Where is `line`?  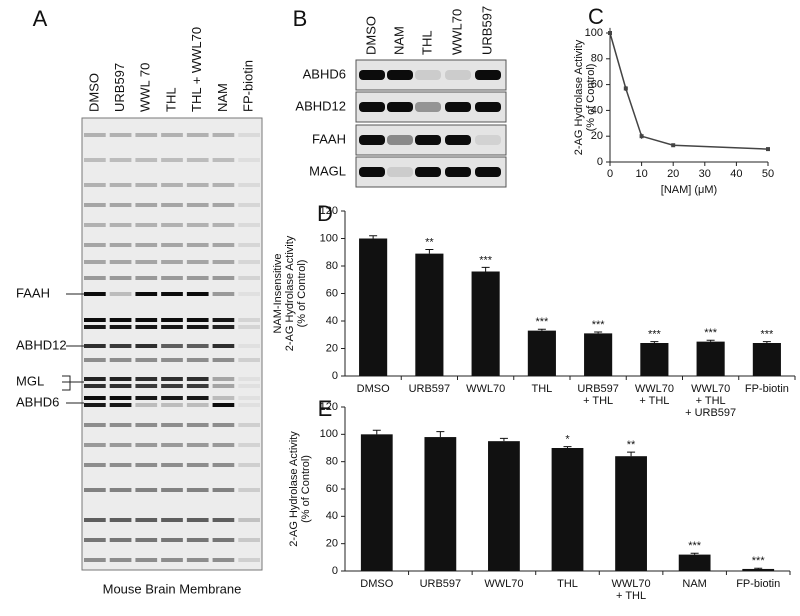
line is located at coordinates (689, 91).